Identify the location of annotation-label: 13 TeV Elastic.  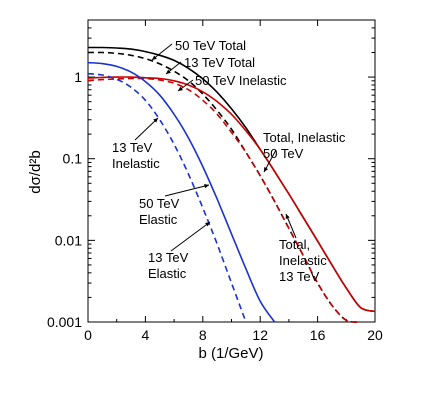
(168, 265).